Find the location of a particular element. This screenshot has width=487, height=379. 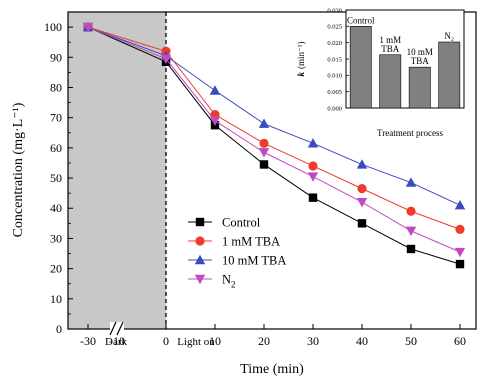

inset-y-axis: 0.000 0.005 0.010 0.015 0.020 0.025 0.030 is located at coordinates (338, 59).